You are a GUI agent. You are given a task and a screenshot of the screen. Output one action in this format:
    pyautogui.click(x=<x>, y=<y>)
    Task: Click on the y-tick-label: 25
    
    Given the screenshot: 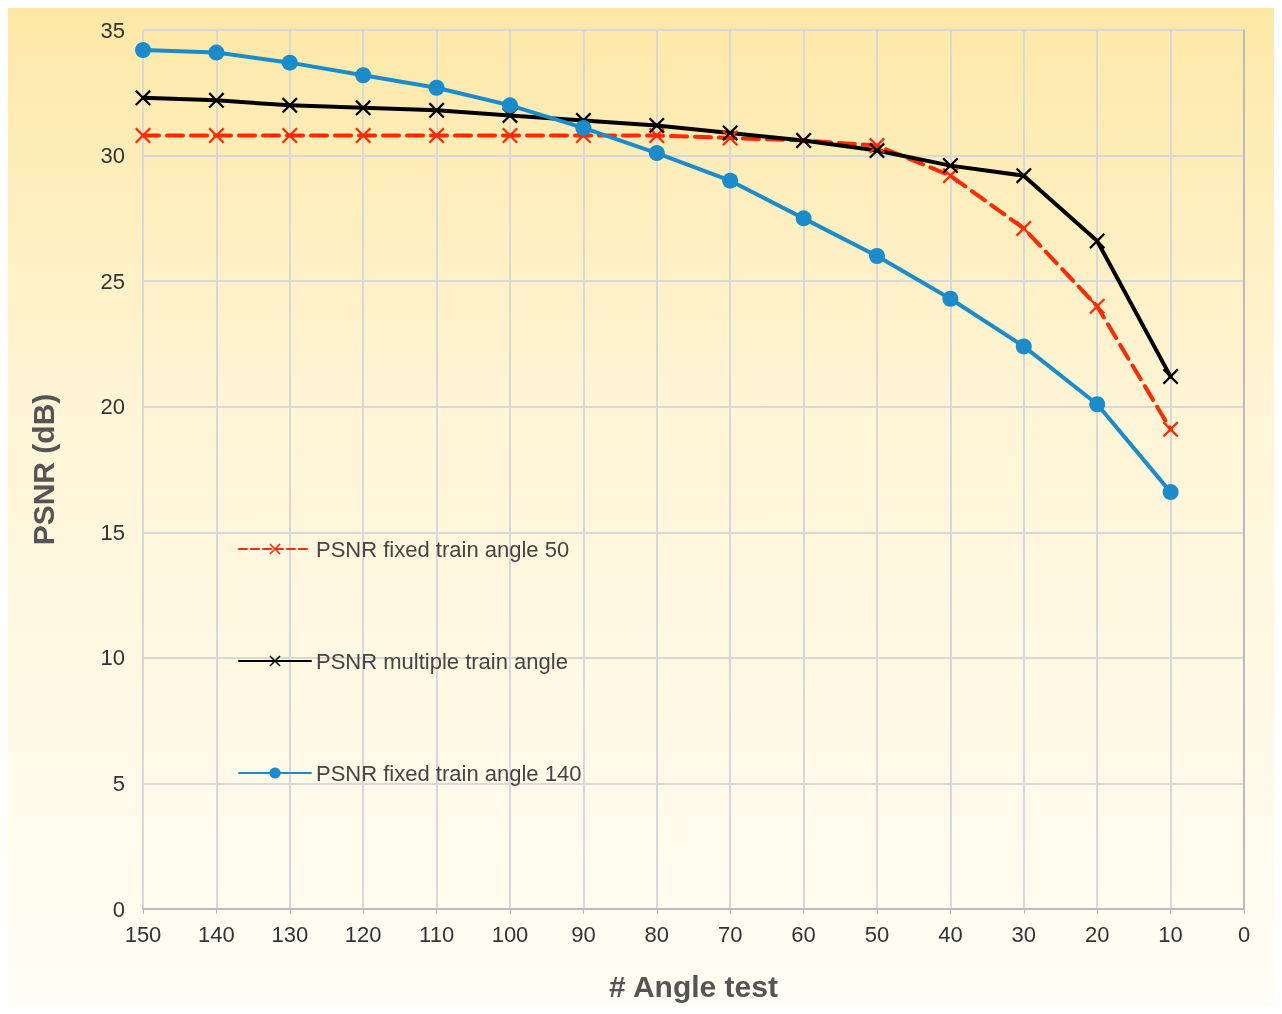 What is the action you would take?
    pyautogui.click(x=112, y=281)
    